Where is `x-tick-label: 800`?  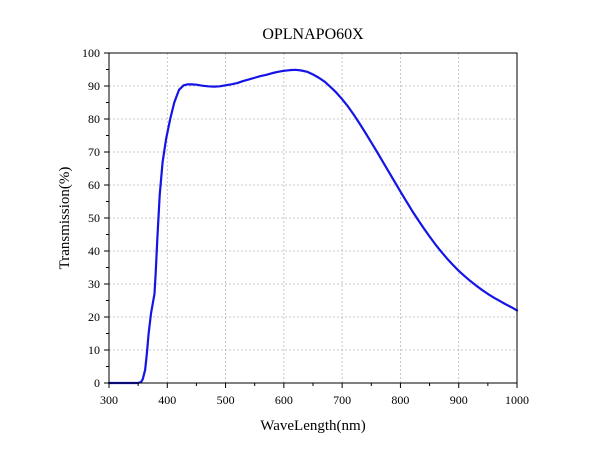
x-tick-label: 800 is located at coordinates (400, 400).